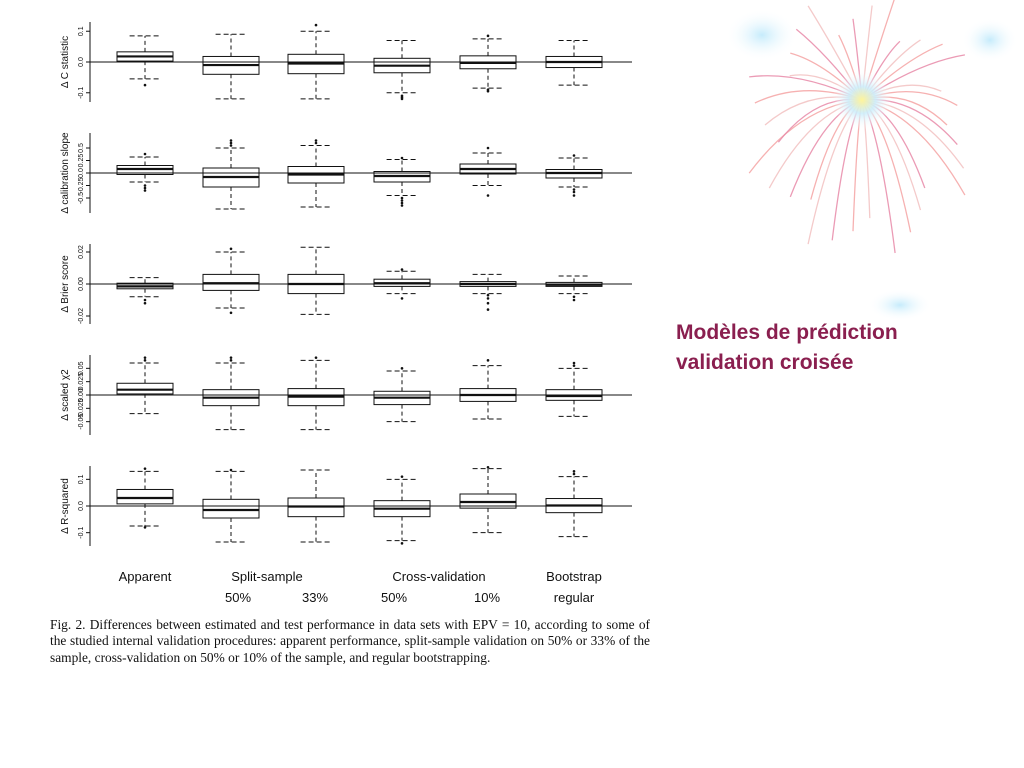 This screenshot has width=1024, height=768. What do you see at coordinates (81, 368) in the screenshot?
I see `y-tick-label: 0.05` at bounding box center [81, 368].